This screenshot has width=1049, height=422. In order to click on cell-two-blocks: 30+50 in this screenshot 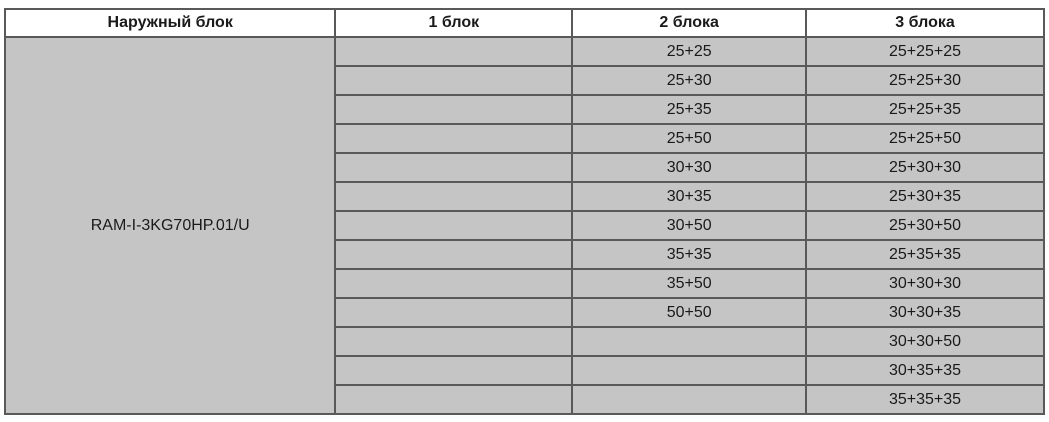, I will do `click(689, 225)`.